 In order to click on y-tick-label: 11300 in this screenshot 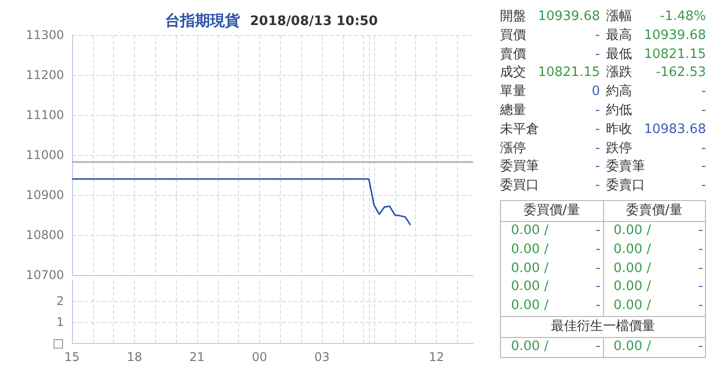, I will do `click(45, 35)`.